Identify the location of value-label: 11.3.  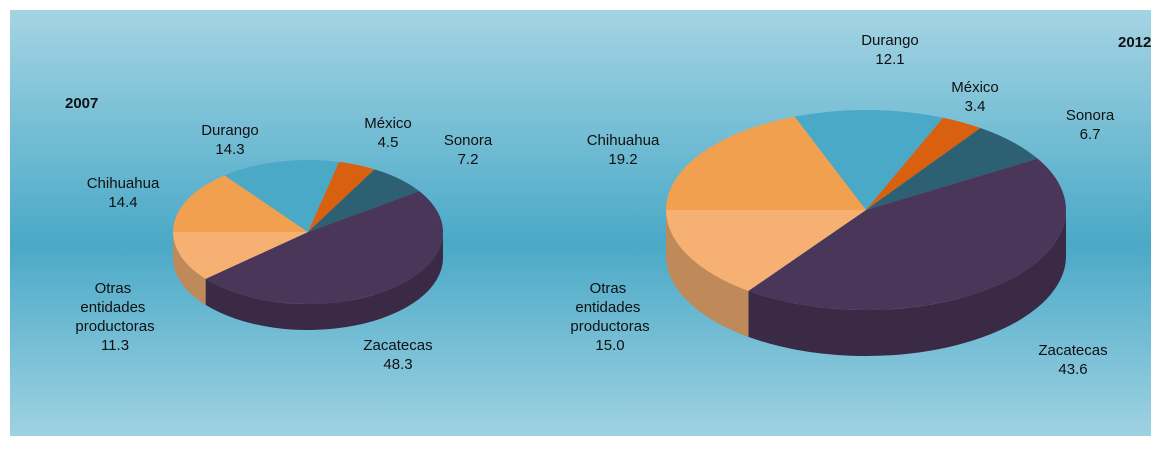
(115, 345).